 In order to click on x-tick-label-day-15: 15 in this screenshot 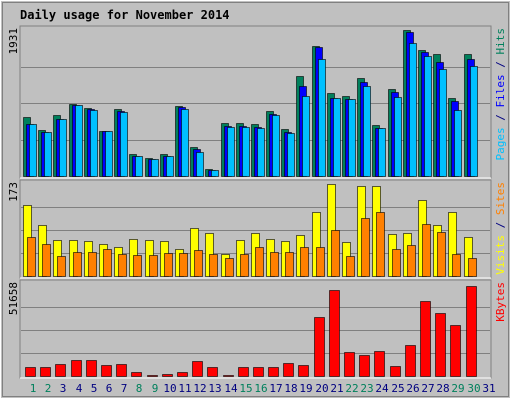, I will do `click(245, 388)`.